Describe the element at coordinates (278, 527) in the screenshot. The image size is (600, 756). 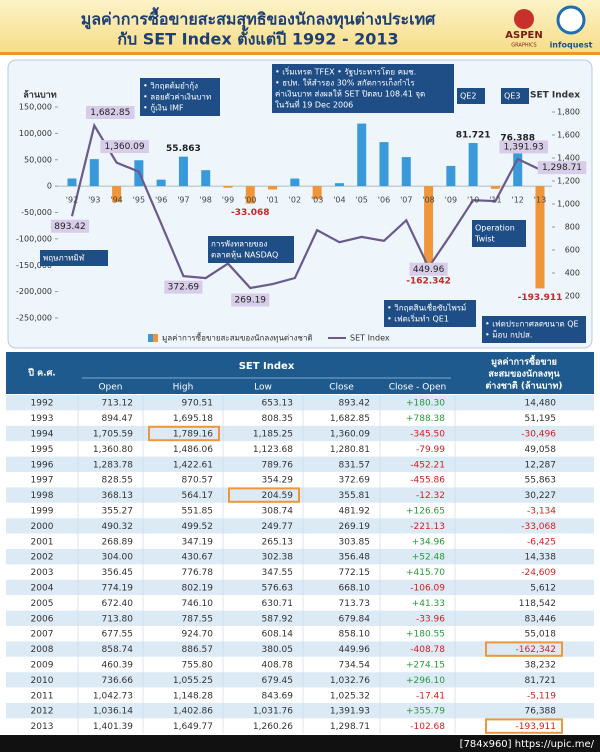
I see `table-cell: 249.77` at that location.